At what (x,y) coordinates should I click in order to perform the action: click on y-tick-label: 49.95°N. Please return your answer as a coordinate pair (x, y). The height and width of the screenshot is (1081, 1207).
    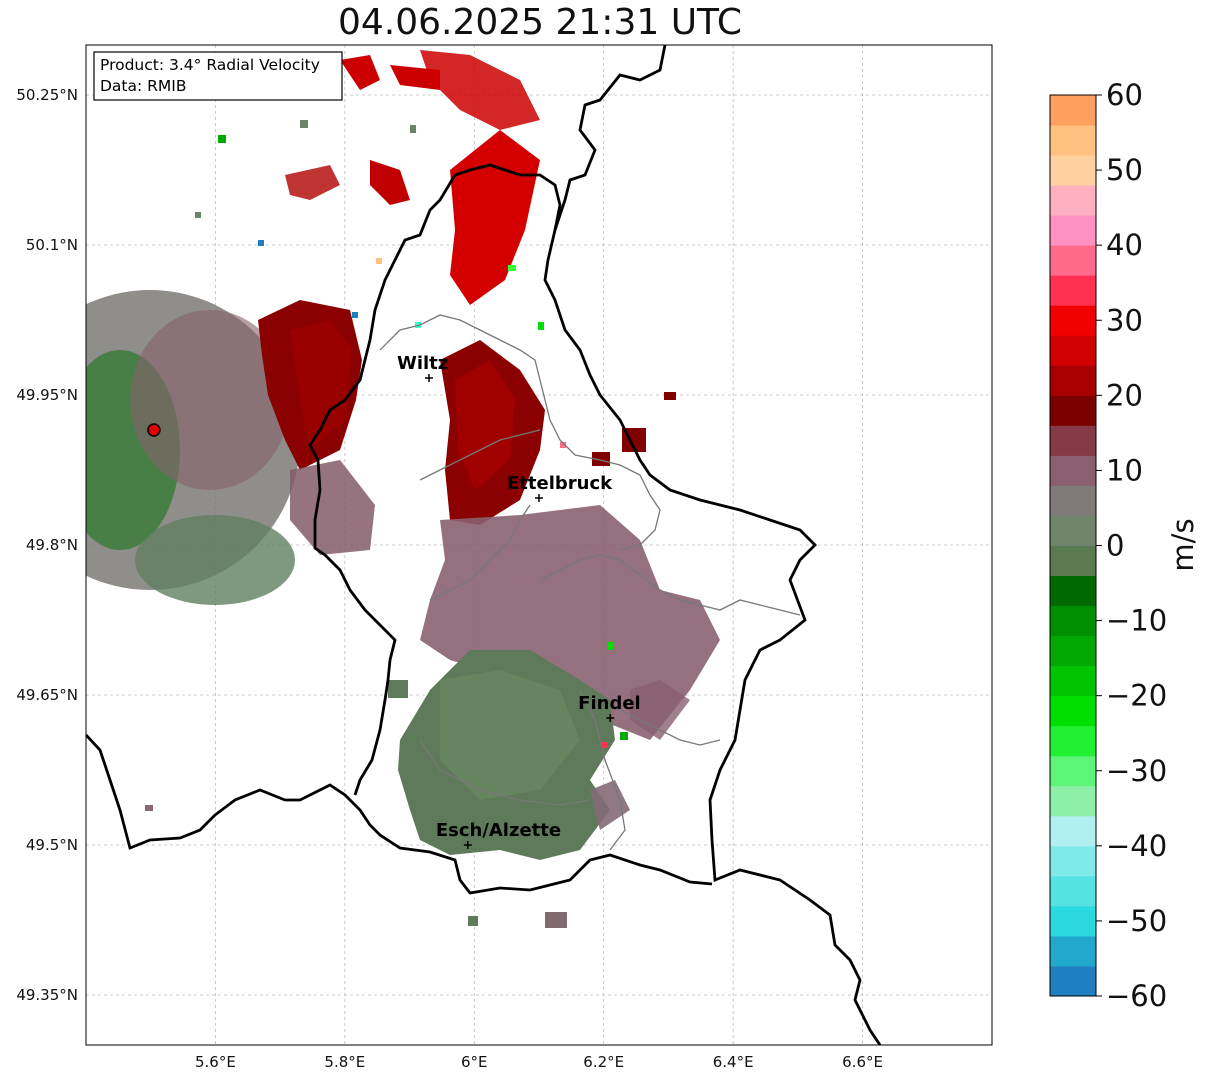
    Looking at the image, I should click on (47, 395).